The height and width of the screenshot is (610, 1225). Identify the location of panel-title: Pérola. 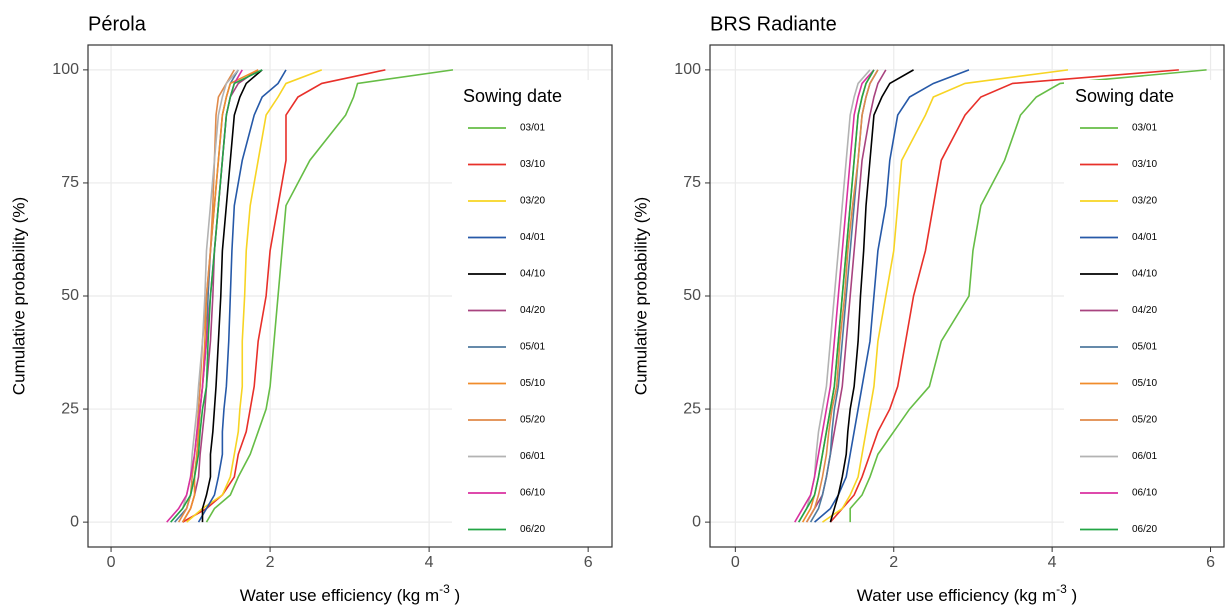
(117, 24).